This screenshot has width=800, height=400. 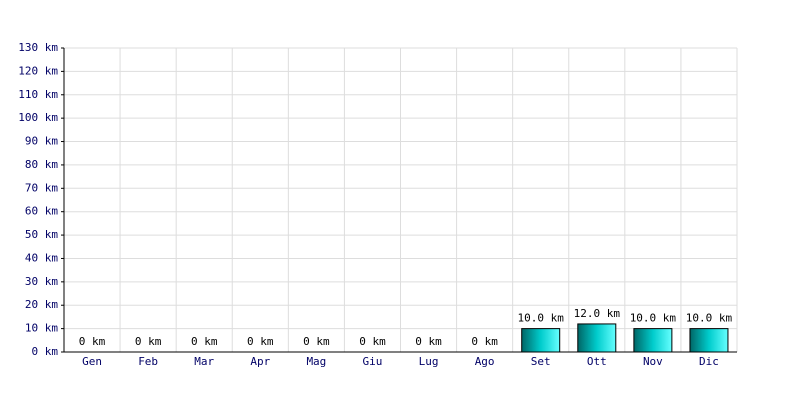 What do you see at coordinates (41, 304) in the screenshot?
I see `y-tick-label: 20 km` at bounding box center [41, 304].